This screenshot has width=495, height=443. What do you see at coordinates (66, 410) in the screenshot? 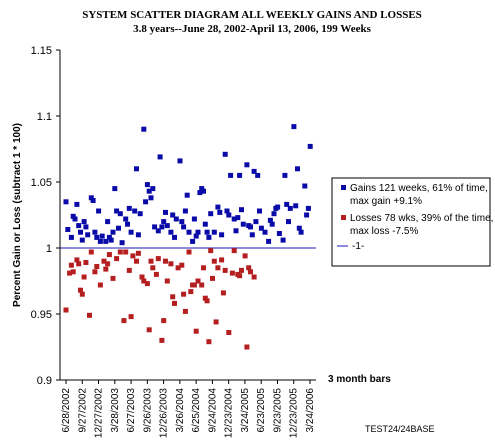
I see `x-tick-label: 6/28/2002` at bounding box center [66, 410].